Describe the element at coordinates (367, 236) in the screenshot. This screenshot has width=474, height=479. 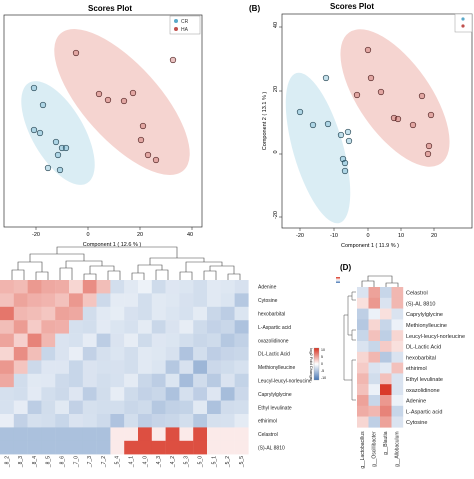
I see `panel-b-xtick: 0` at that location.